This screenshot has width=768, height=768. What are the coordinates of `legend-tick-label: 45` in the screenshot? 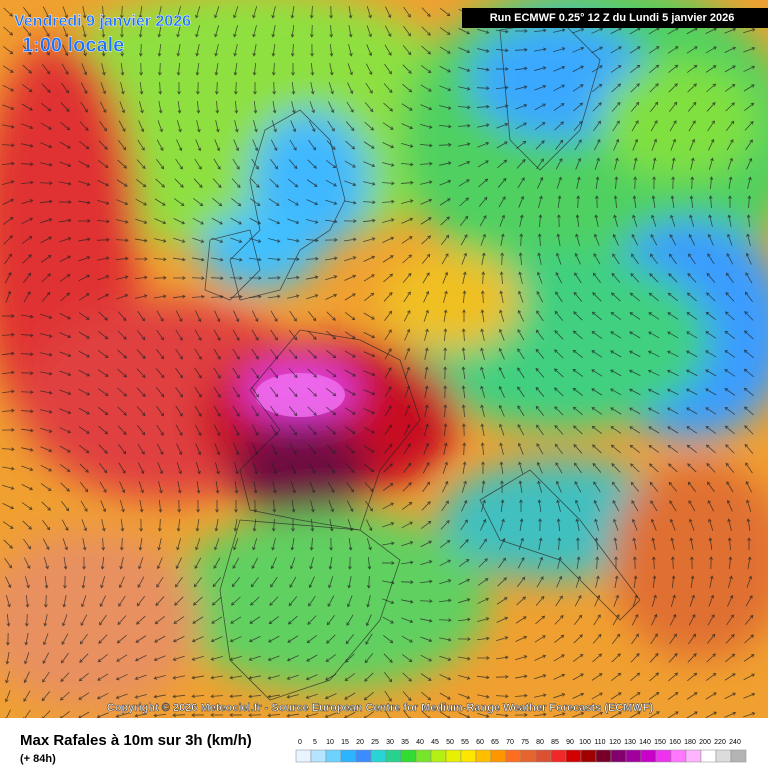 It's located at (435, 742).